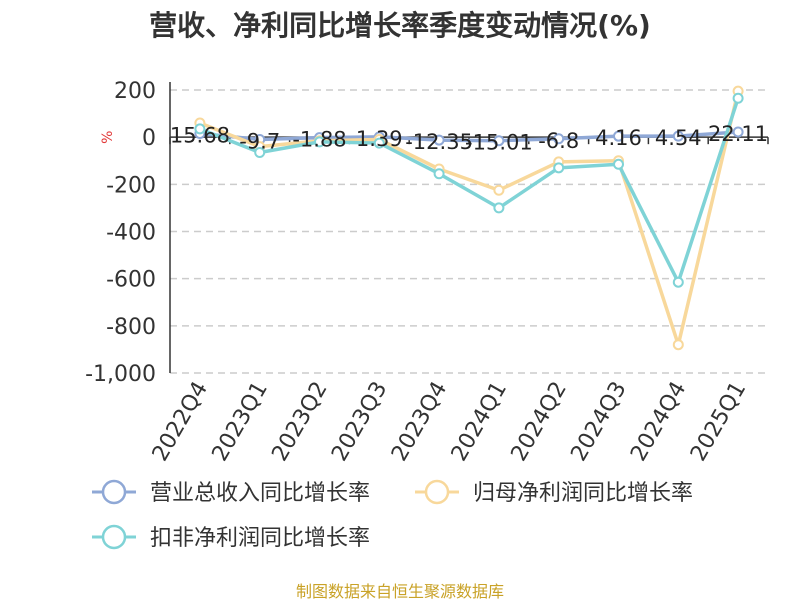 The image size is (800, 602). Describe the element at coordinates (131, 185) in the screenshot. I see `y-tick-label: -200` at that location.